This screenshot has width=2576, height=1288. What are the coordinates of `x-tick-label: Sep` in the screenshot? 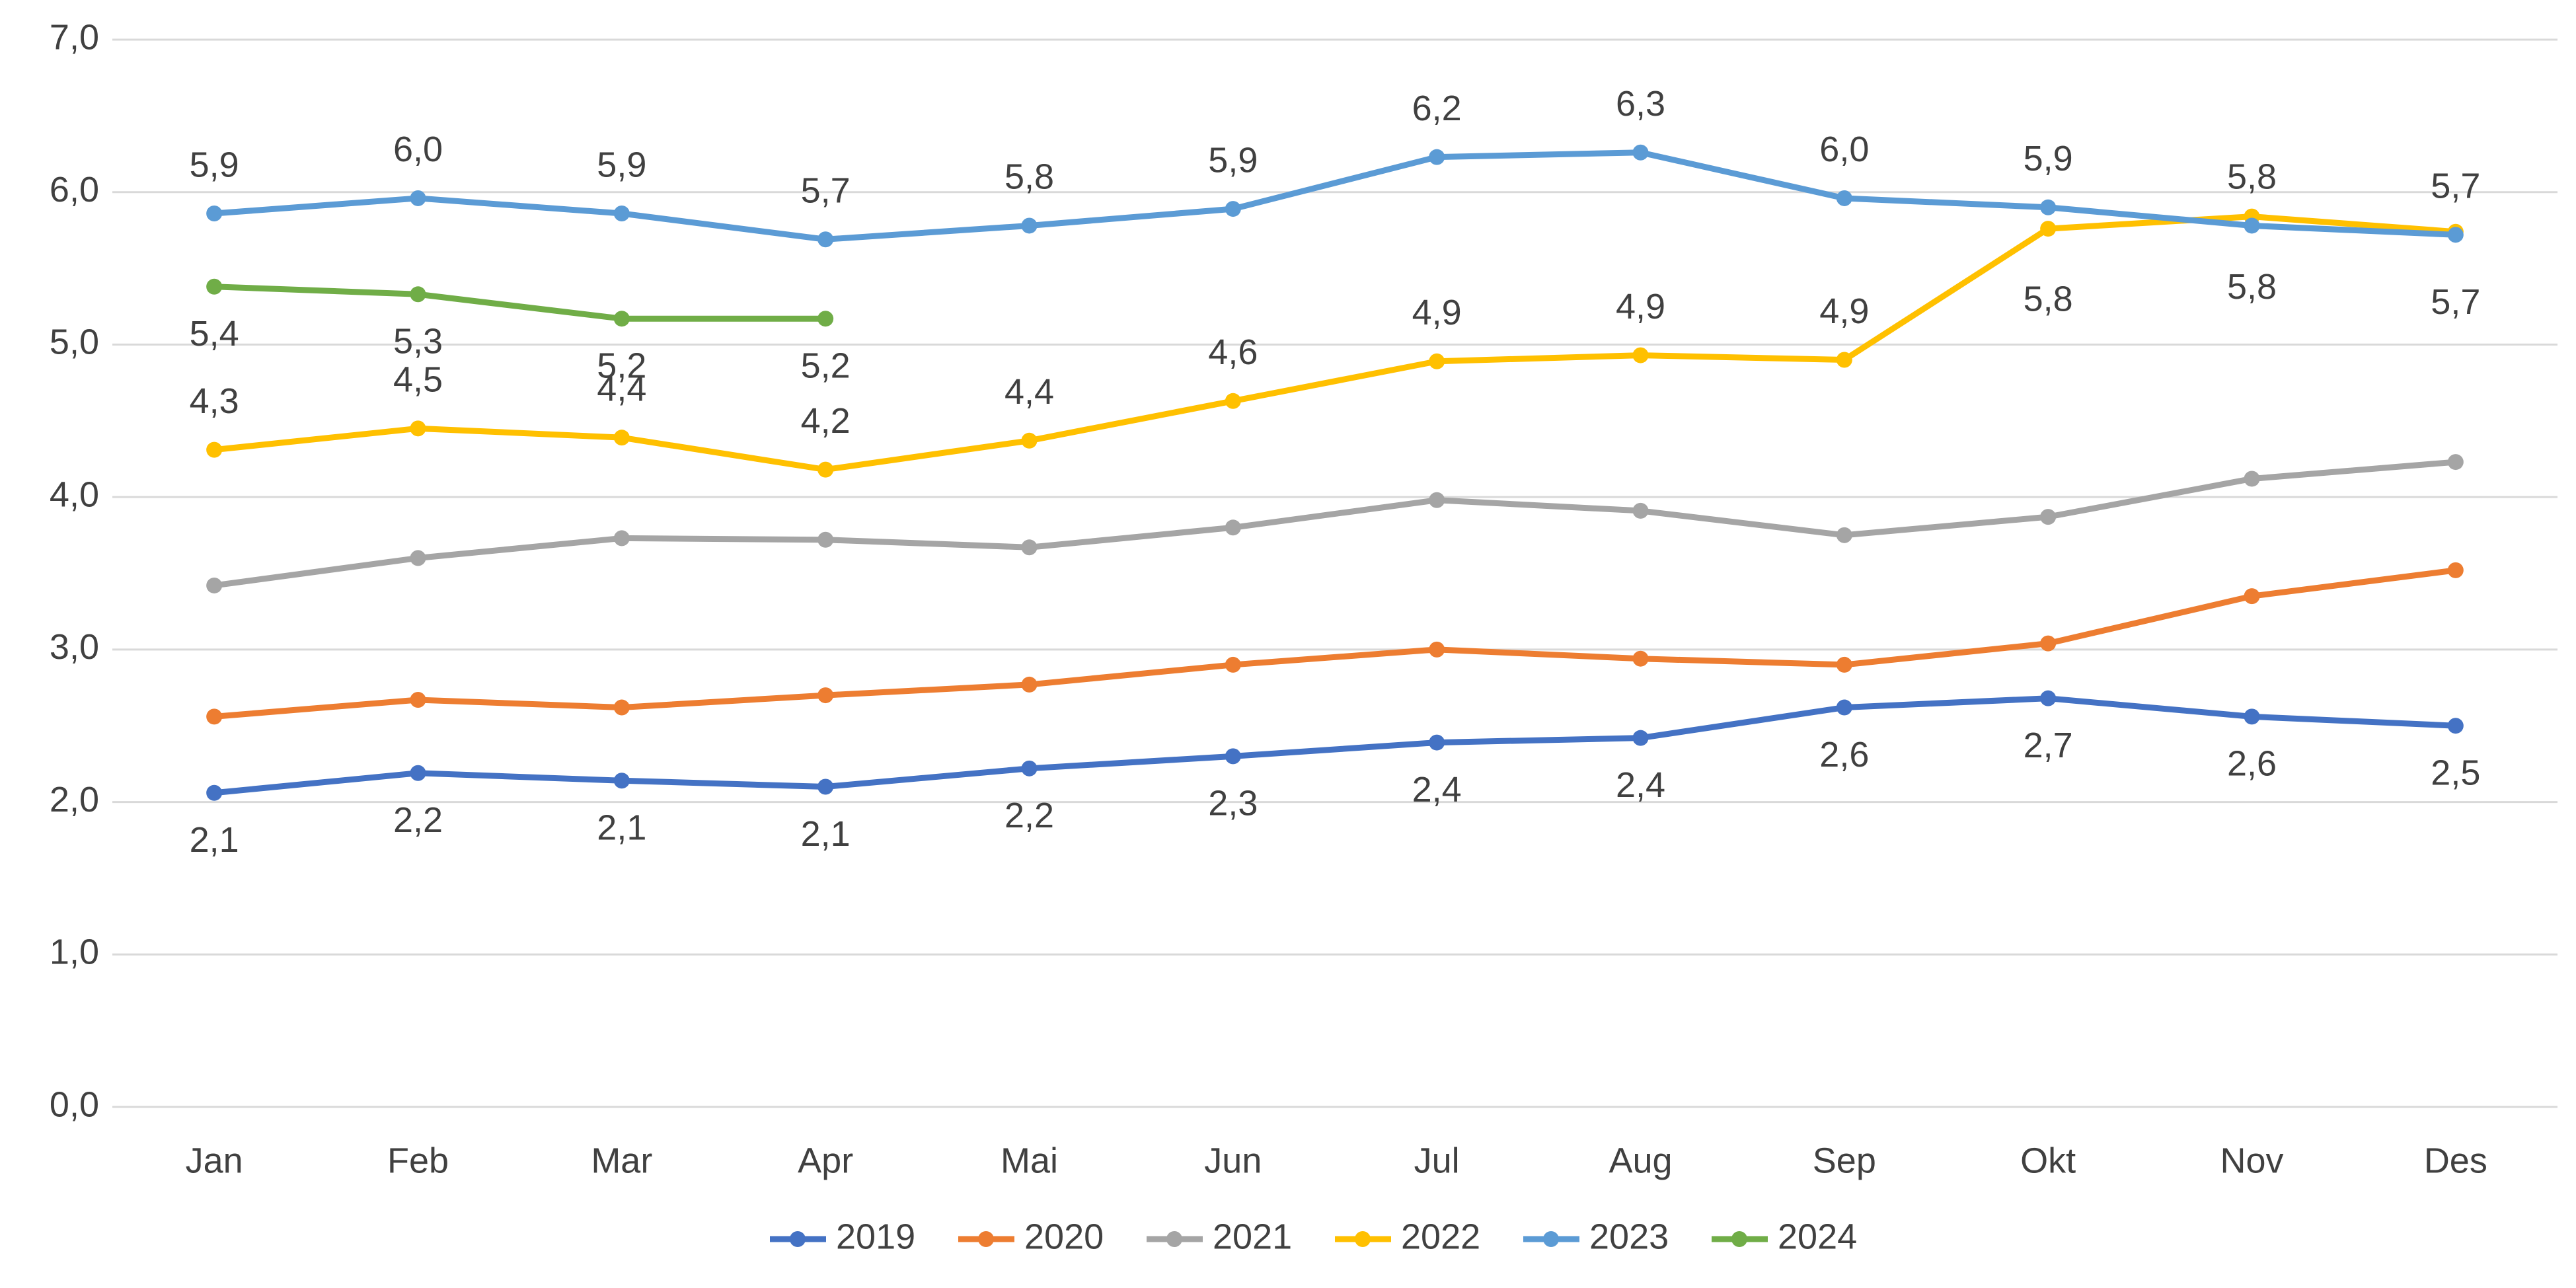 It's located at (1844, 1160).